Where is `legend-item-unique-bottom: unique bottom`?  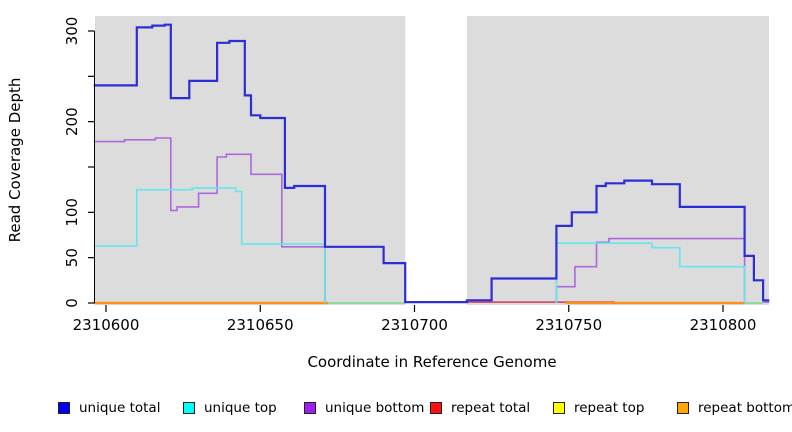 legend-item-unique-bottom: unique bottom is located at coordinates (364, 408).